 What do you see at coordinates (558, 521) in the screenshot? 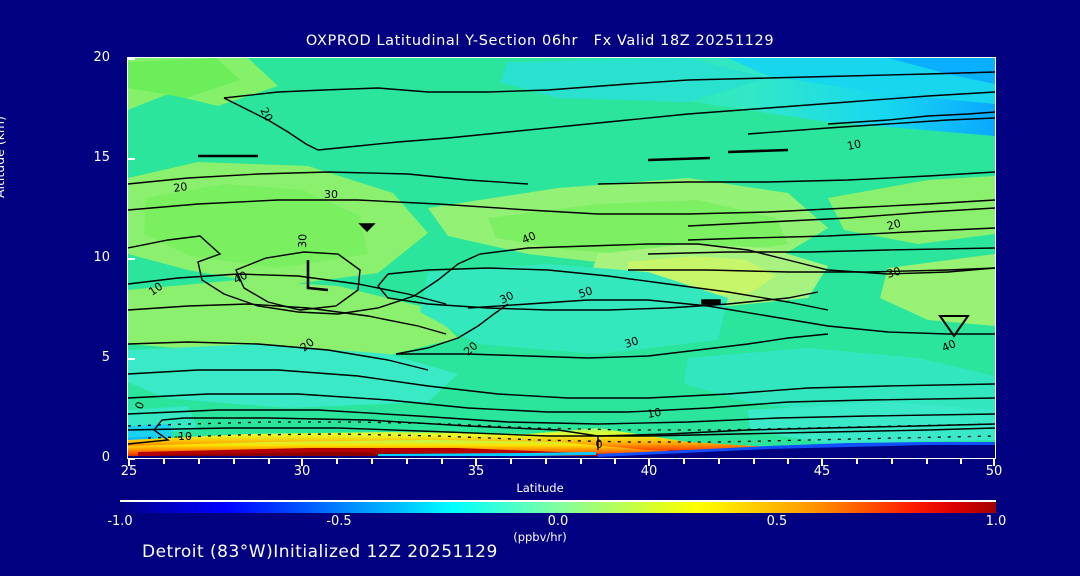
I see `colorbar-tick-label-zero: 0.0` at bounding box center [558, 521].